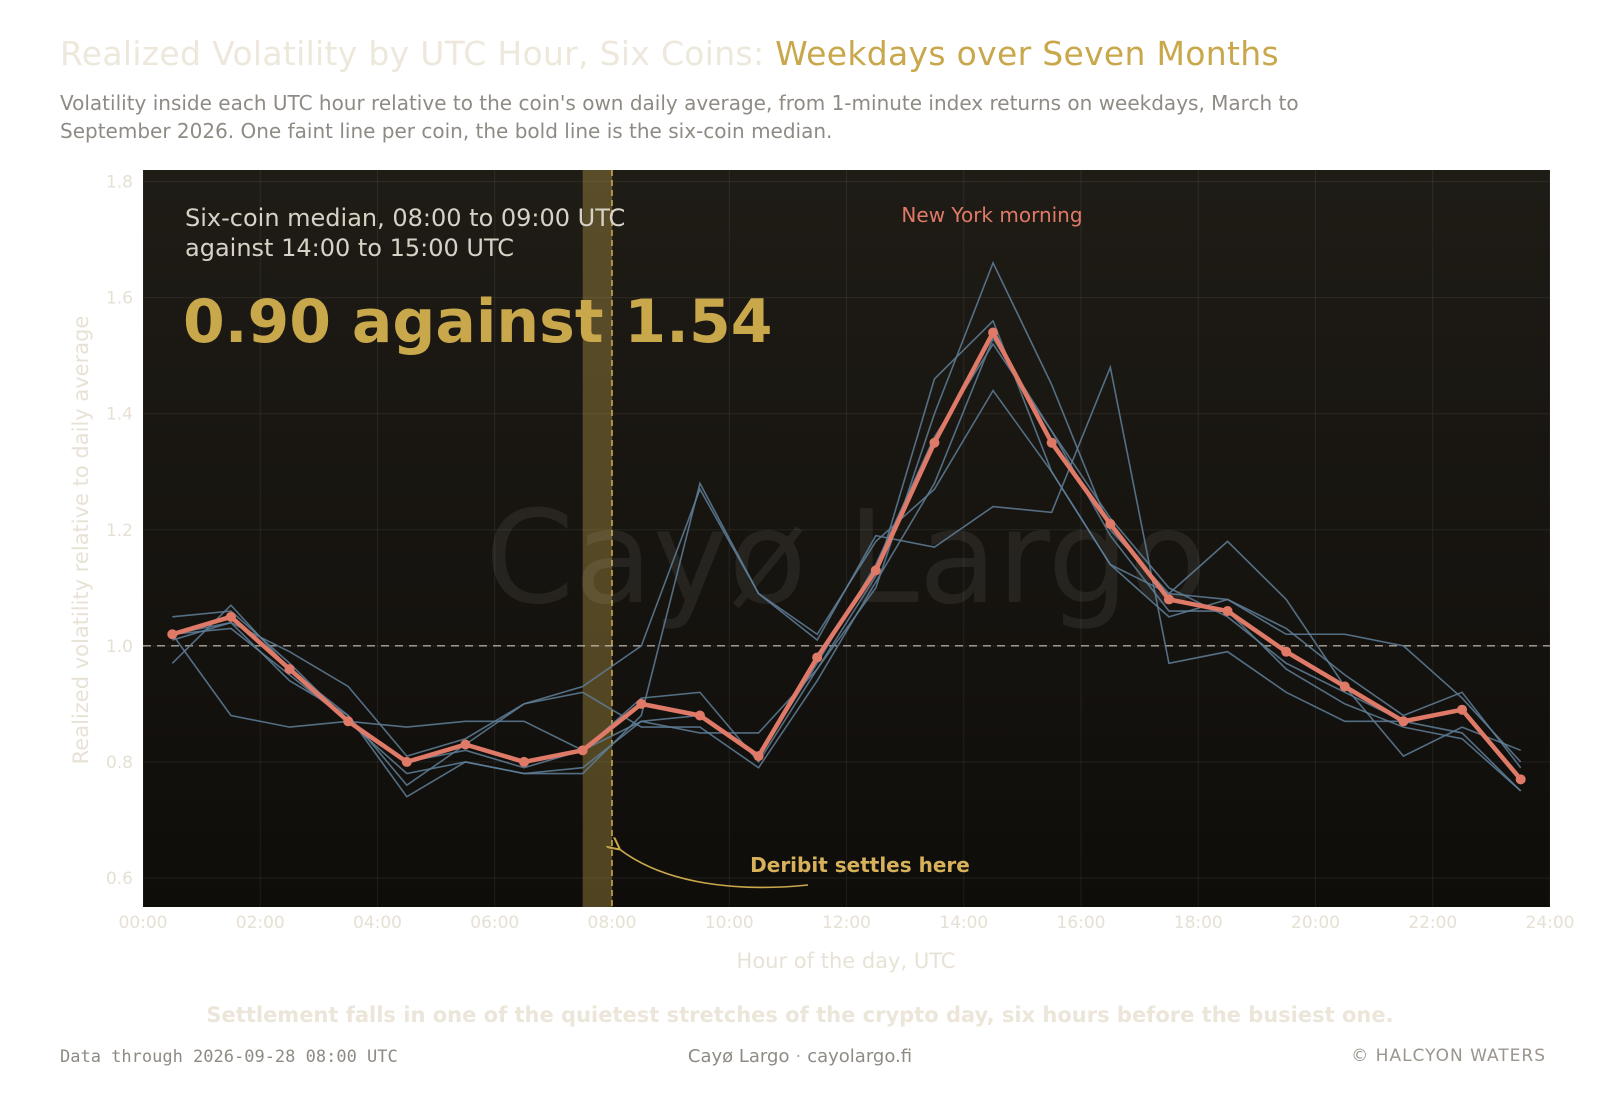 The height and width of the screenshot is (1100, 1600). What do you see at coordinates (494, 923) in the screenshot?
I see `x-tick-label: 06:00` at bounding box center [494, 923].